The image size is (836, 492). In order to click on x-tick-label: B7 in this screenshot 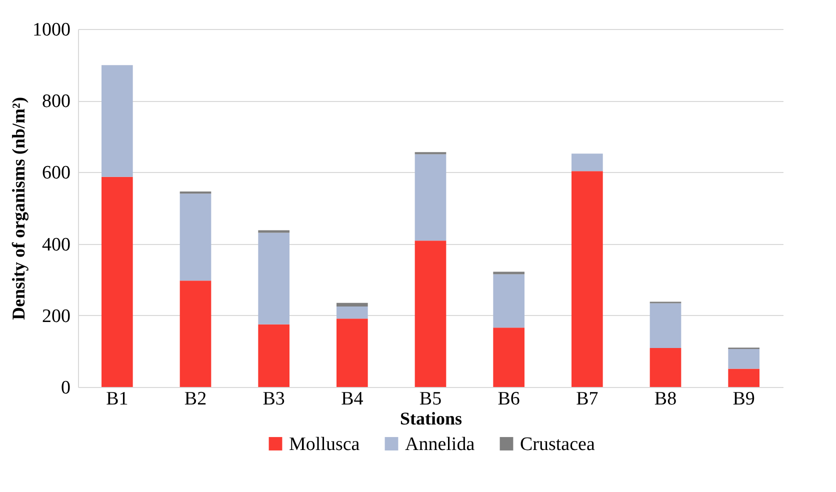, I will do `click(587, 399)`.